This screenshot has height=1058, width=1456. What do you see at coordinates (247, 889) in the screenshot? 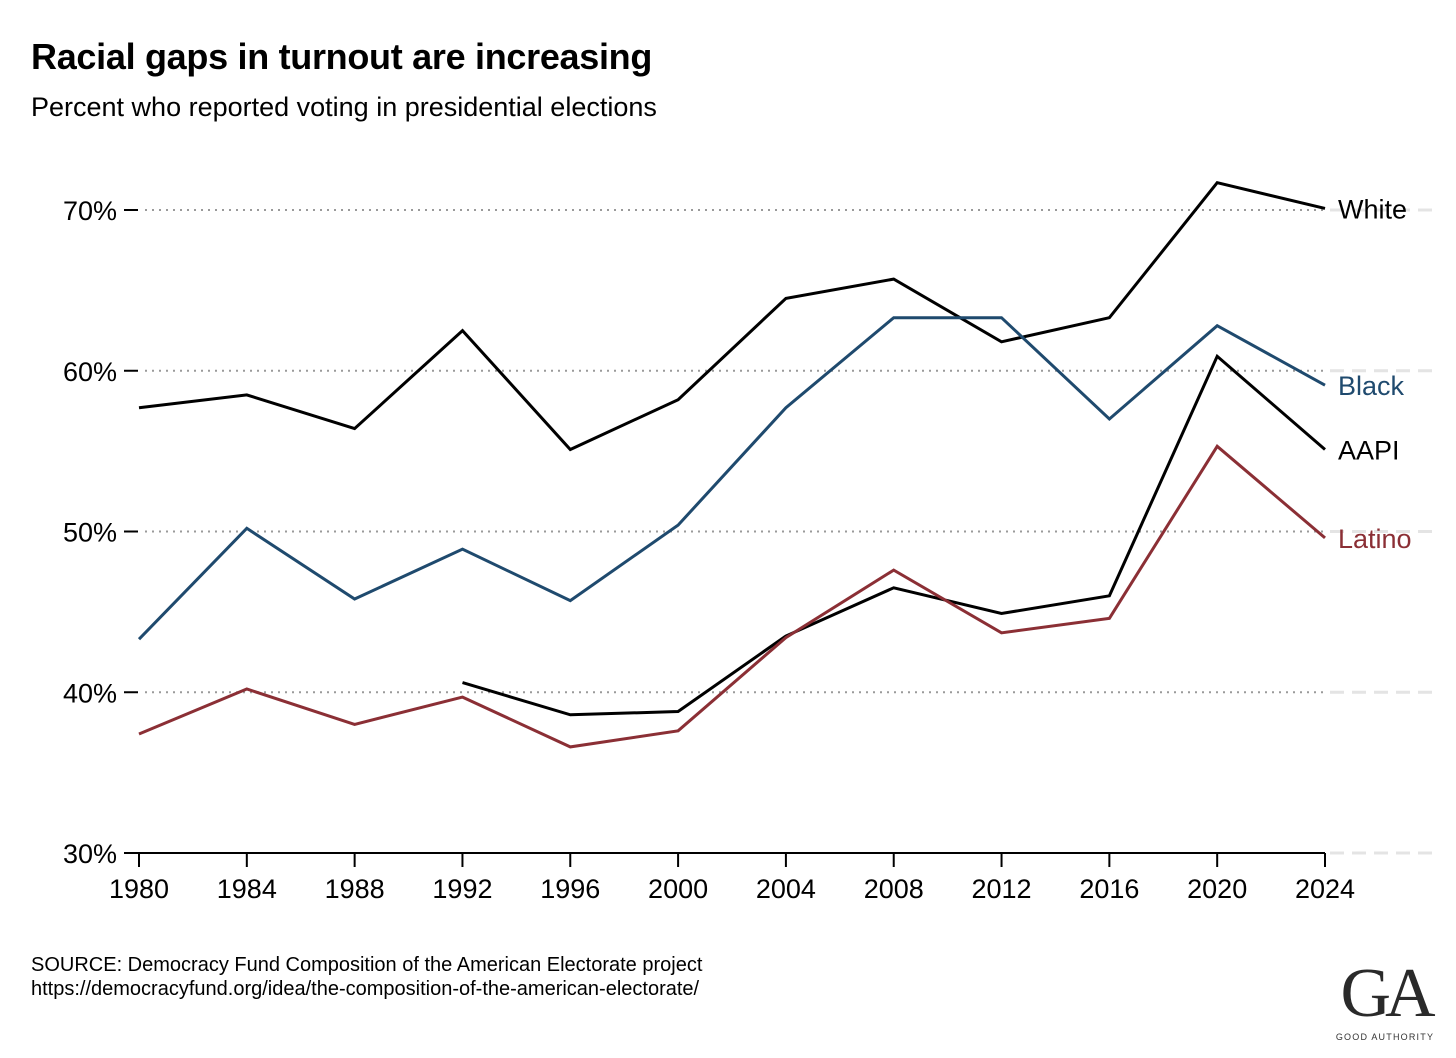
I see `x-tick-label: 1984` at bounding box center [247, 889].